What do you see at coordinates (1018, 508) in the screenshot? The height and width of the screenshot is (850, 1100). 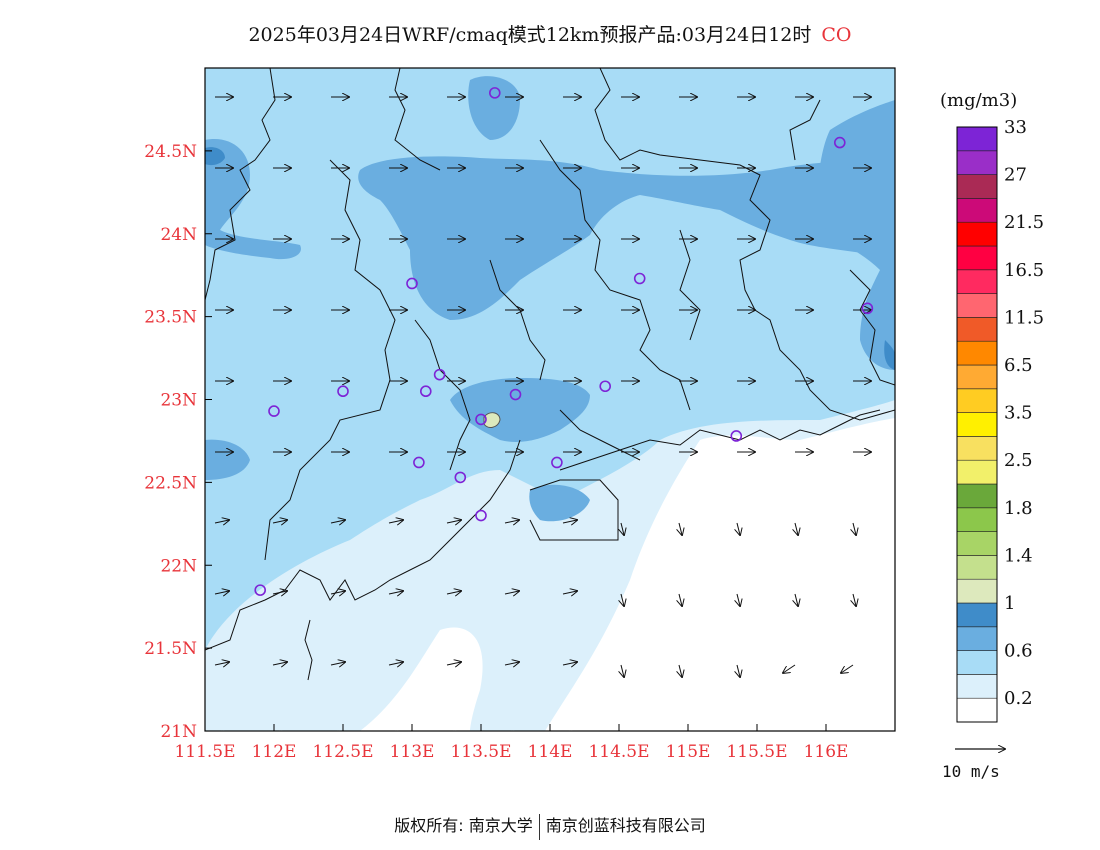 I see `colorbar-label: 1.8` at bounding box center [1018, 508].